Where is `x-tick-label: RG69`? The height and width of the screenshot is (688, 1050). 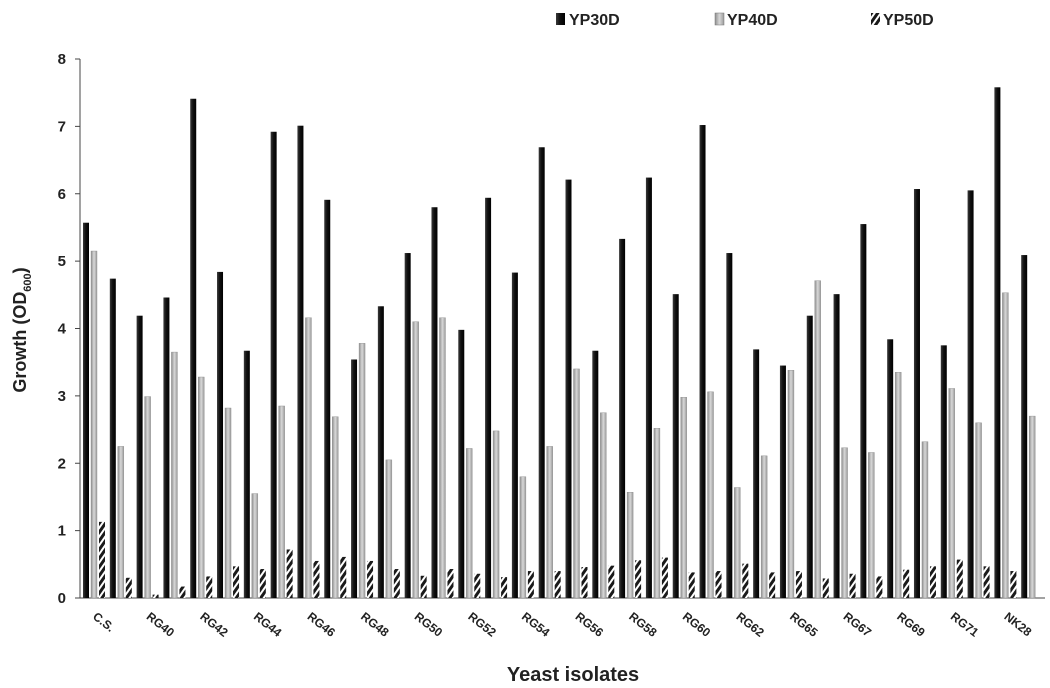
x-tick-label: RG69 is located at coordinates (911, 624).